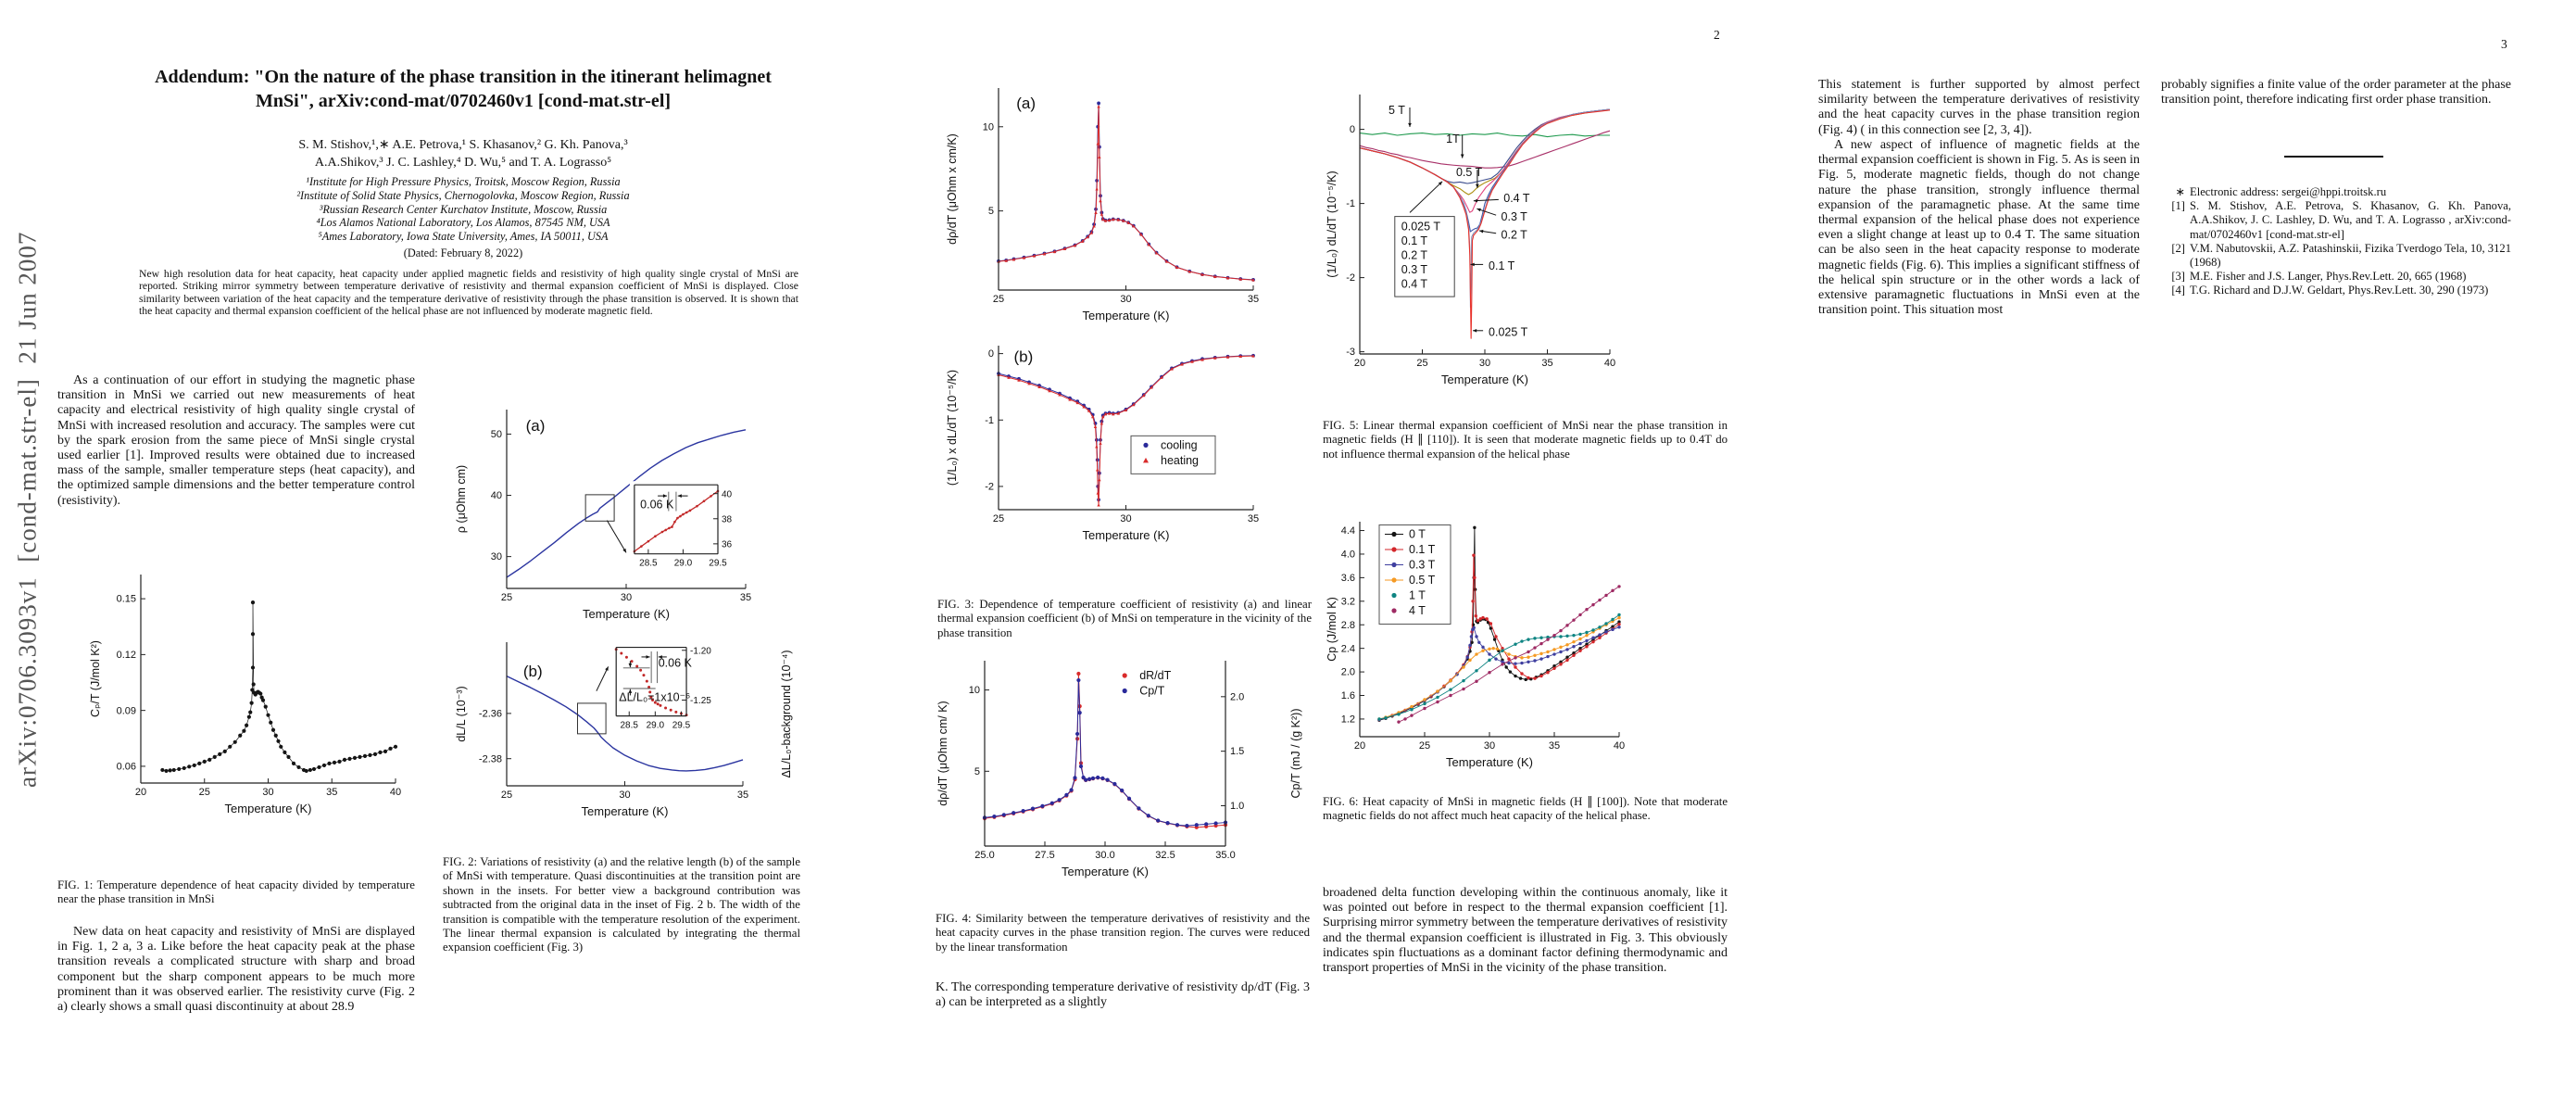  What do you see at coordinates (1104, 855) in the screenshot?
I see `svg-text: 30.0` at bounding box center [1104, 855].